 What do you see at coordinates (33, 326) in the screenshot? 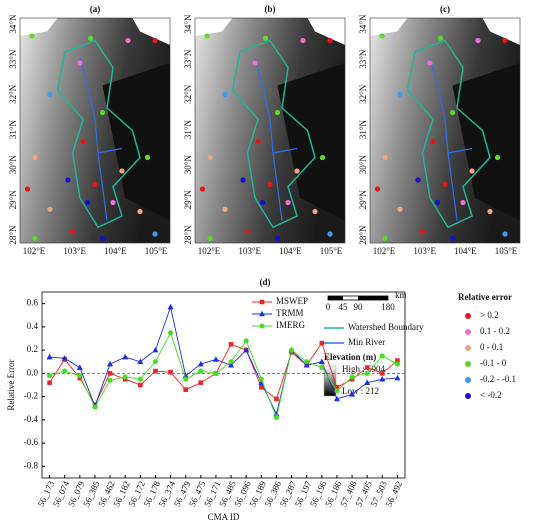
I see `y-tick-label: 0.4` at bounding box center [33, 326].